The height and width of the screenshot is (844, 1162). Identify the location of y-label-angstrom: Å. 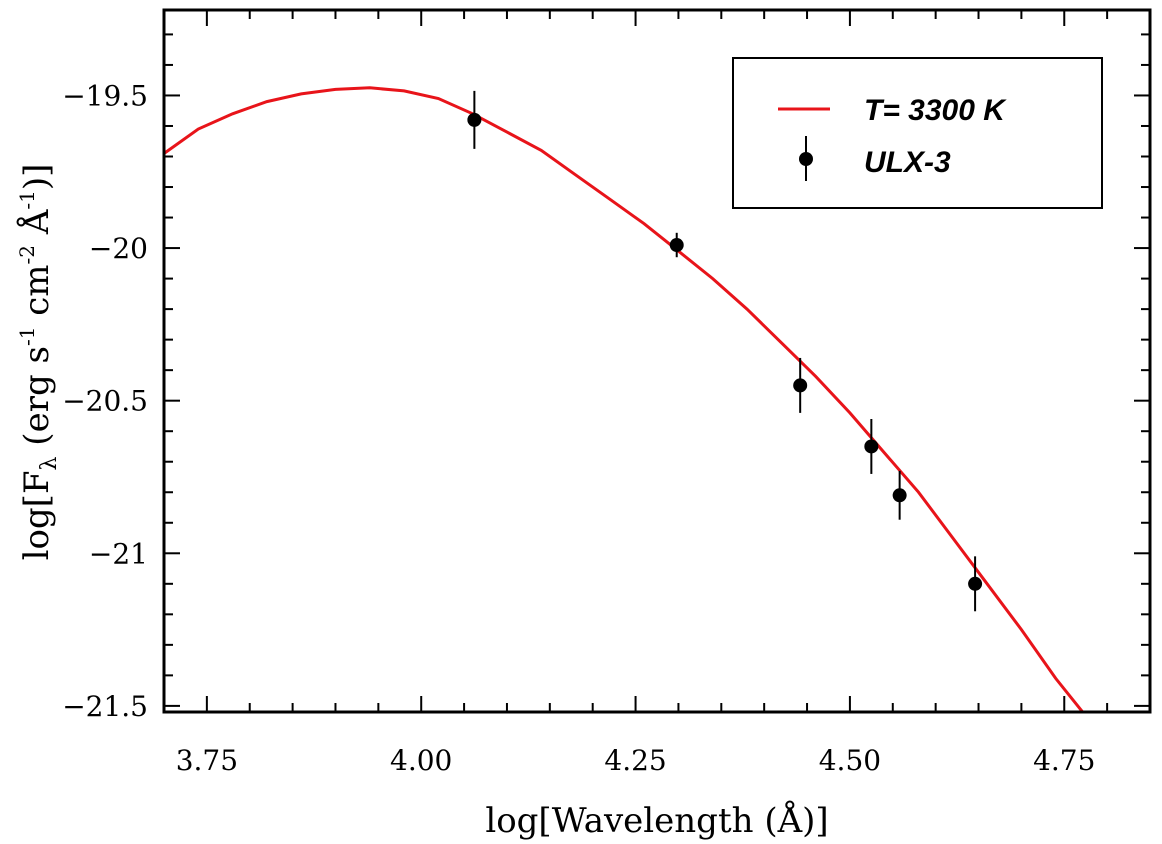
(36, 227).